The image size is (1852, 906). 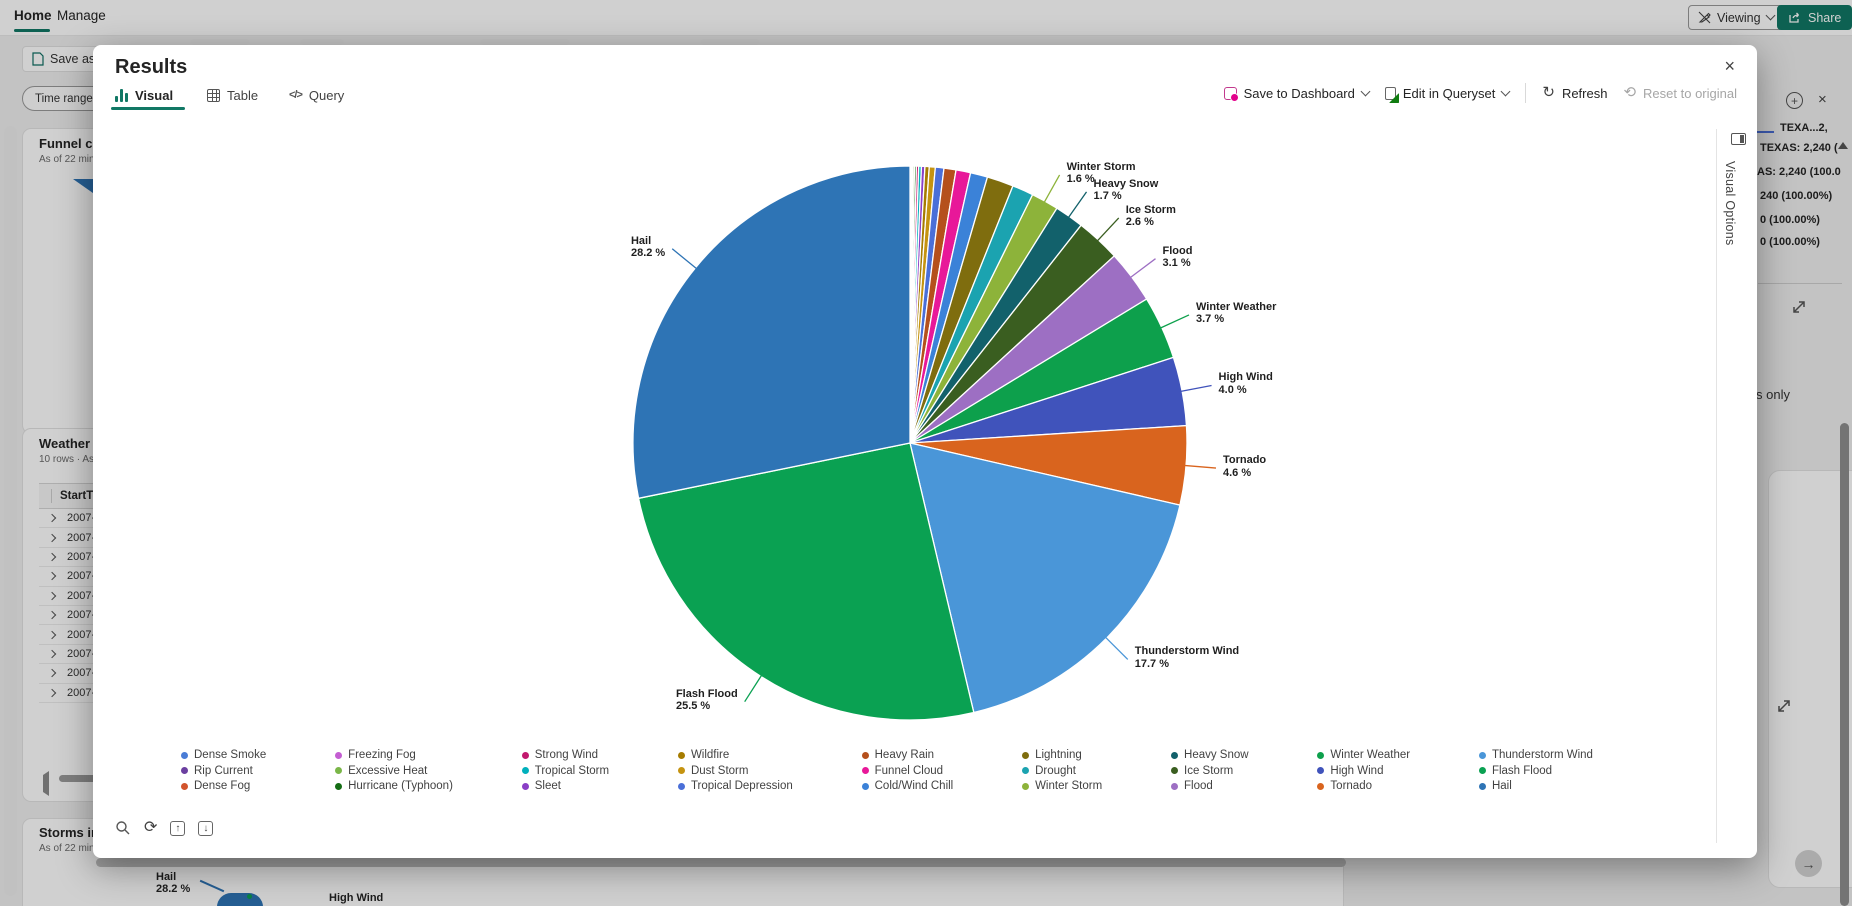 I want to click on cycle-icon: ⟳, so click(x=151, y=827).